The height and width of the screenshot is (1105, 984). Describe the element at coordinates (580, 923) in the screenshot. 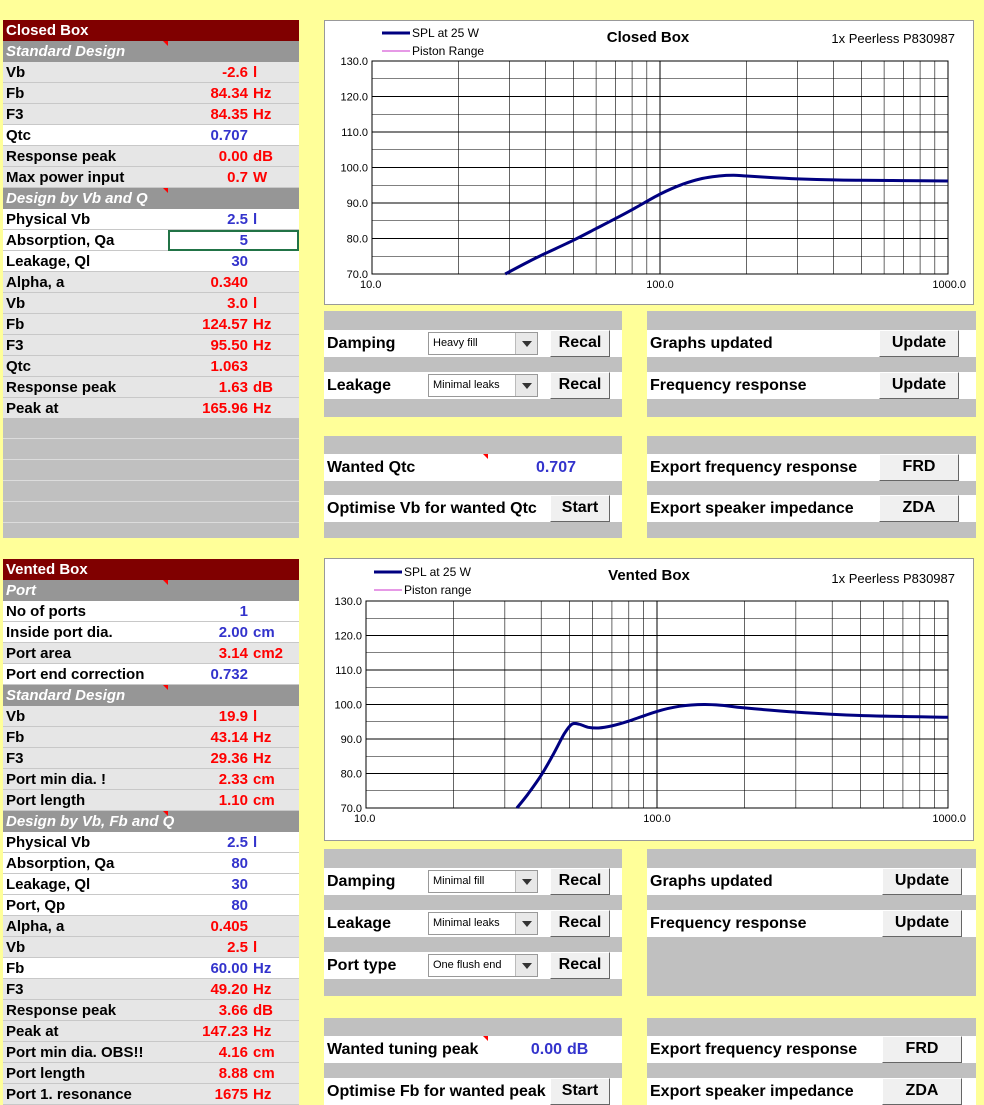

I see `vented-leakage-recal-button: Recal` at that location.